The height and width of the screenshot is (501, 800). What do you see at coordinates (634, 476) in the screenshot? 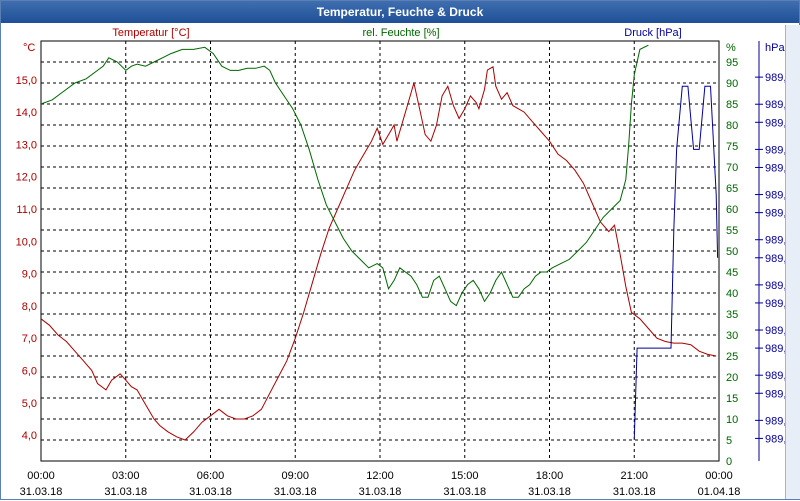
I see `x-tick-time: 21:00` at bounding box center [634, 476].